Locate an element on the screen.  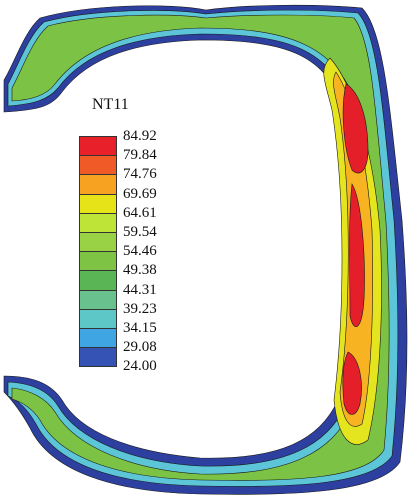
legend-tick-label: 24.00 is located at coordinates (140, 366).